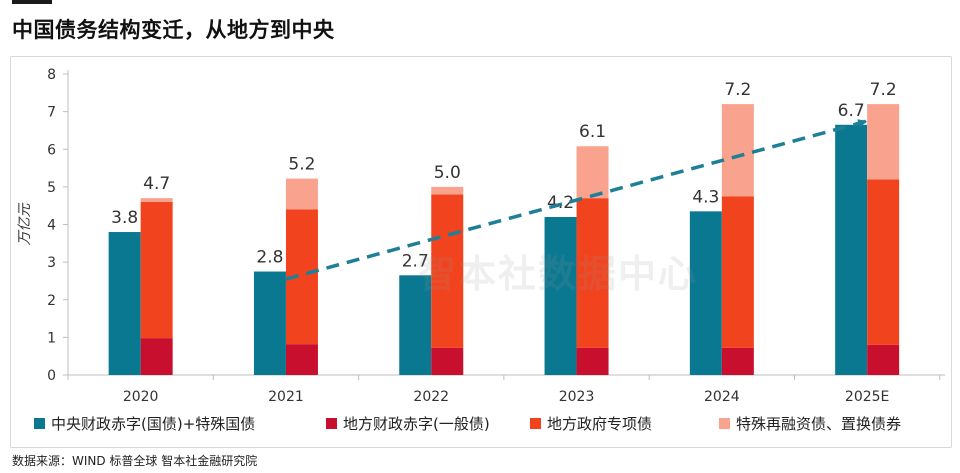  What do you see at coordinates (705, 197) in the screenshot?
I see `data-label-central: 4.3` at bounding box center [705, 197].